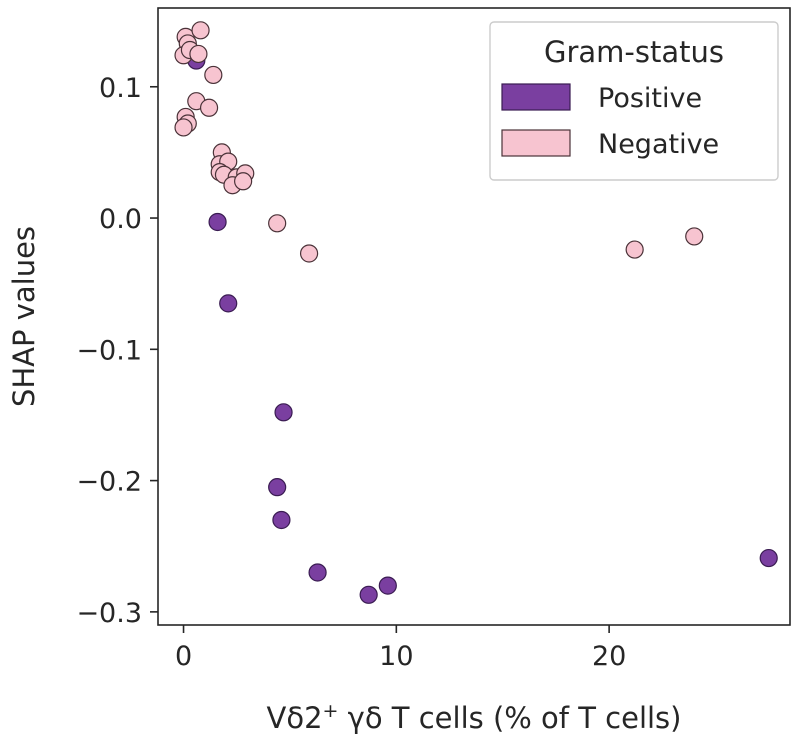  What do you see at coordinates (609, 656) in the screenshot?
I see `x-tick-label: 20` at bounding box center [609, 656].